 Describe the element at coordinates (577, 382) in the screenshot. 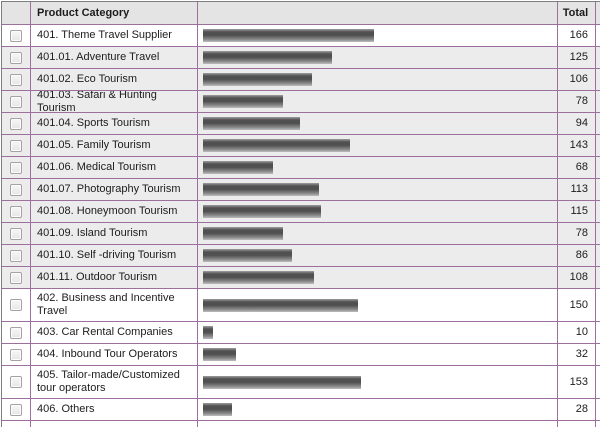

I see `total-cell: 153` at that location.